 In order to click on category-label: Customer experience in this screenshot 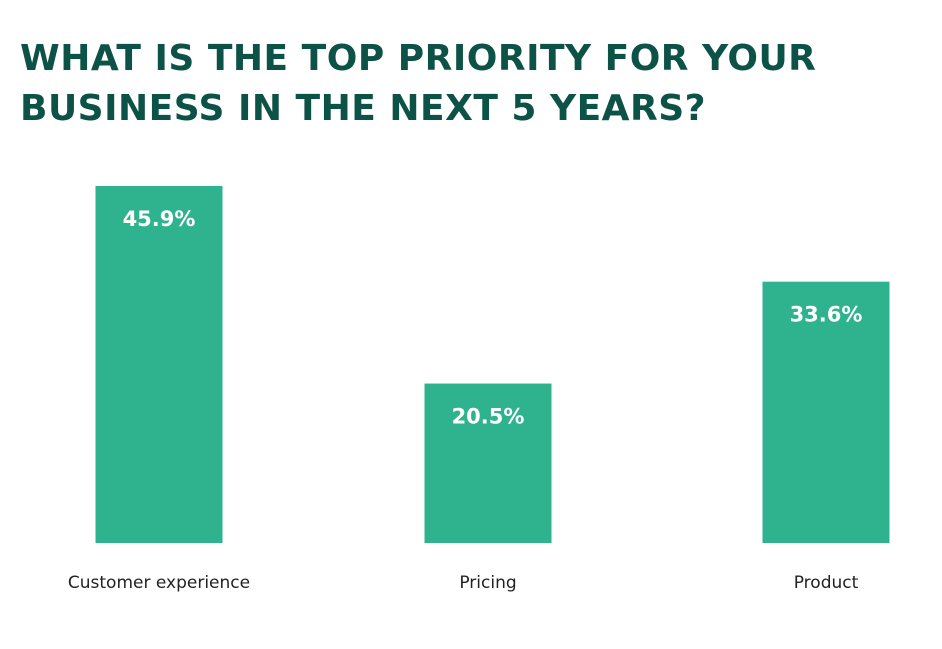, I will do `click(159, 583)`.